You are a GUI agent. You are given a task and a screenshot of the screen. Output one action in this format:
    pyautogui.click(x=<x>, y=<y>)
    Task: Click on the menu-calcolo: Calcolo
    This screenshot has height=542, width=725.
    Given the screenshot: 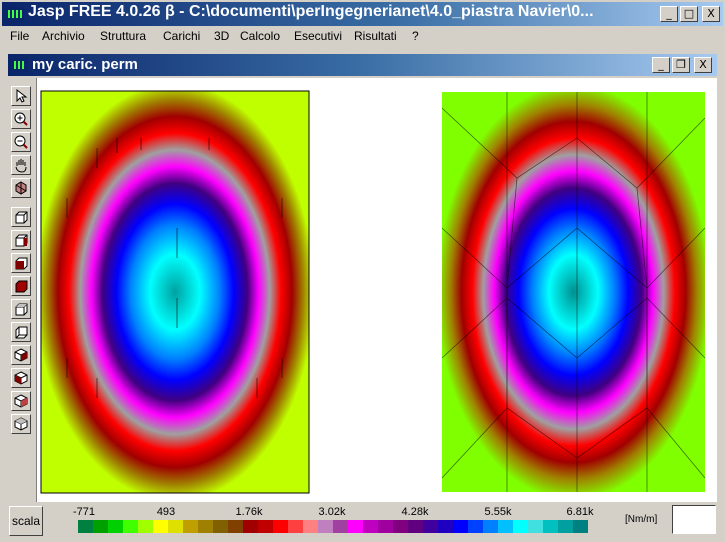 What is the action you would take?
    pyautogui.click(x=260, y=36)
    